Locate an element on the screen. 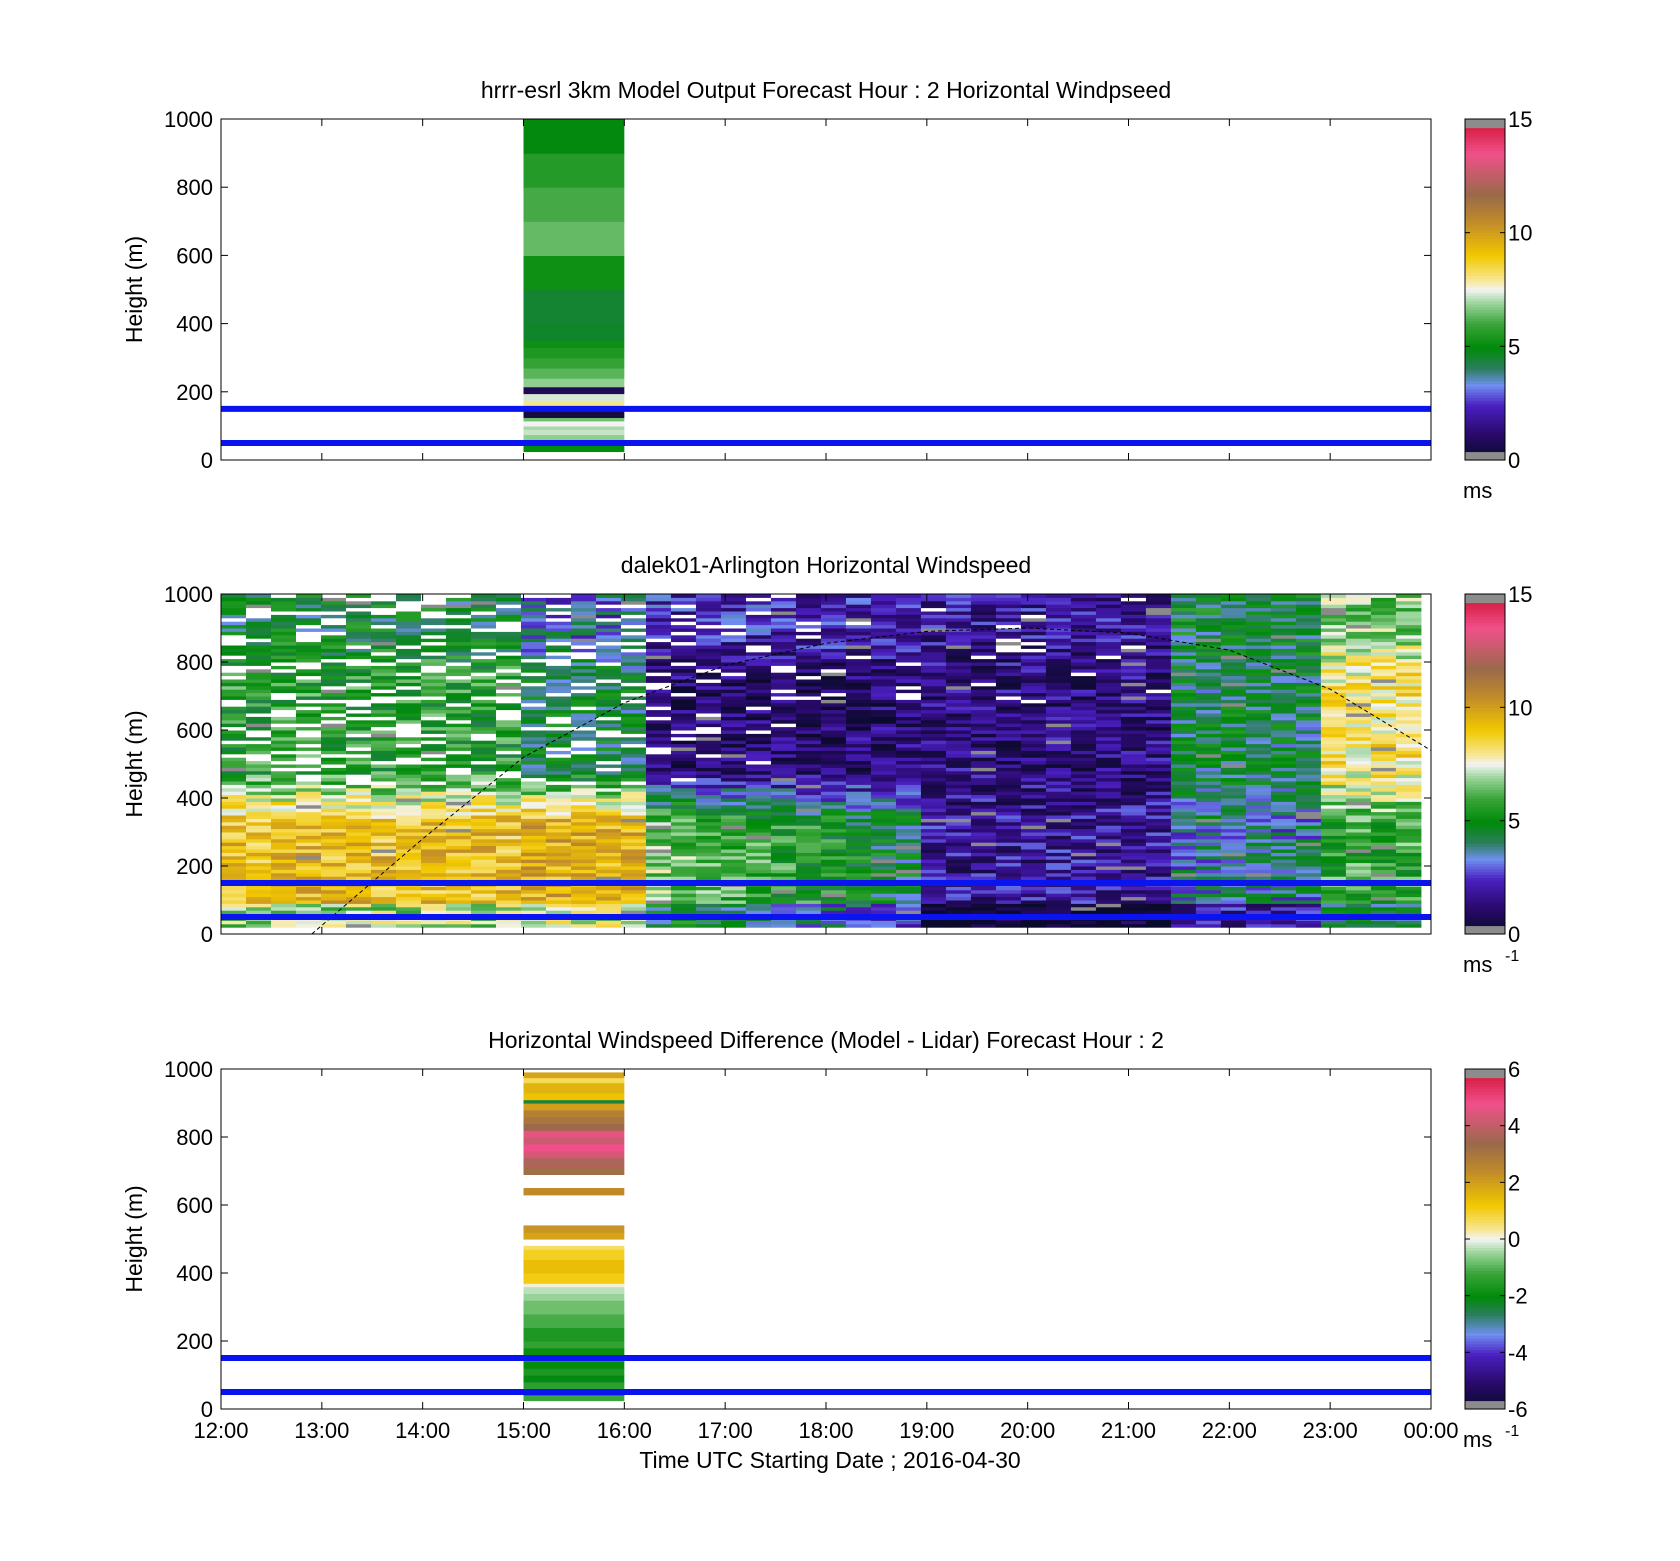  y-tick-label: 800 is located at coordinates (194, 662).